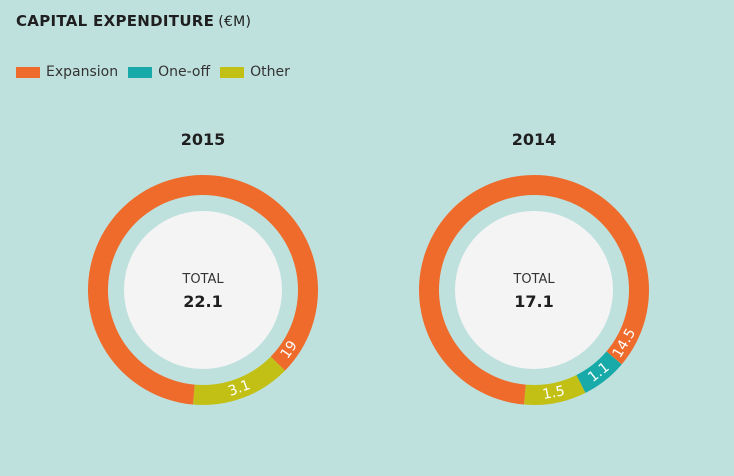  Describe the element at coordinates (184, 72) in the screenshot. I see `legend-label-one-off: One-off` at that location.